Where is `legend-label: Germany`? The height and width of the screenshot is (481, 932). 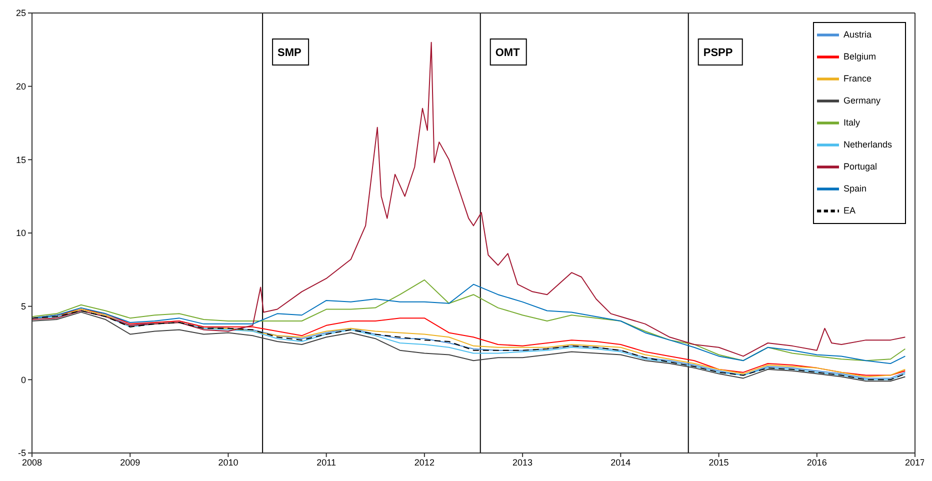
legend-label: Germany is located at coordinates (861, 100).